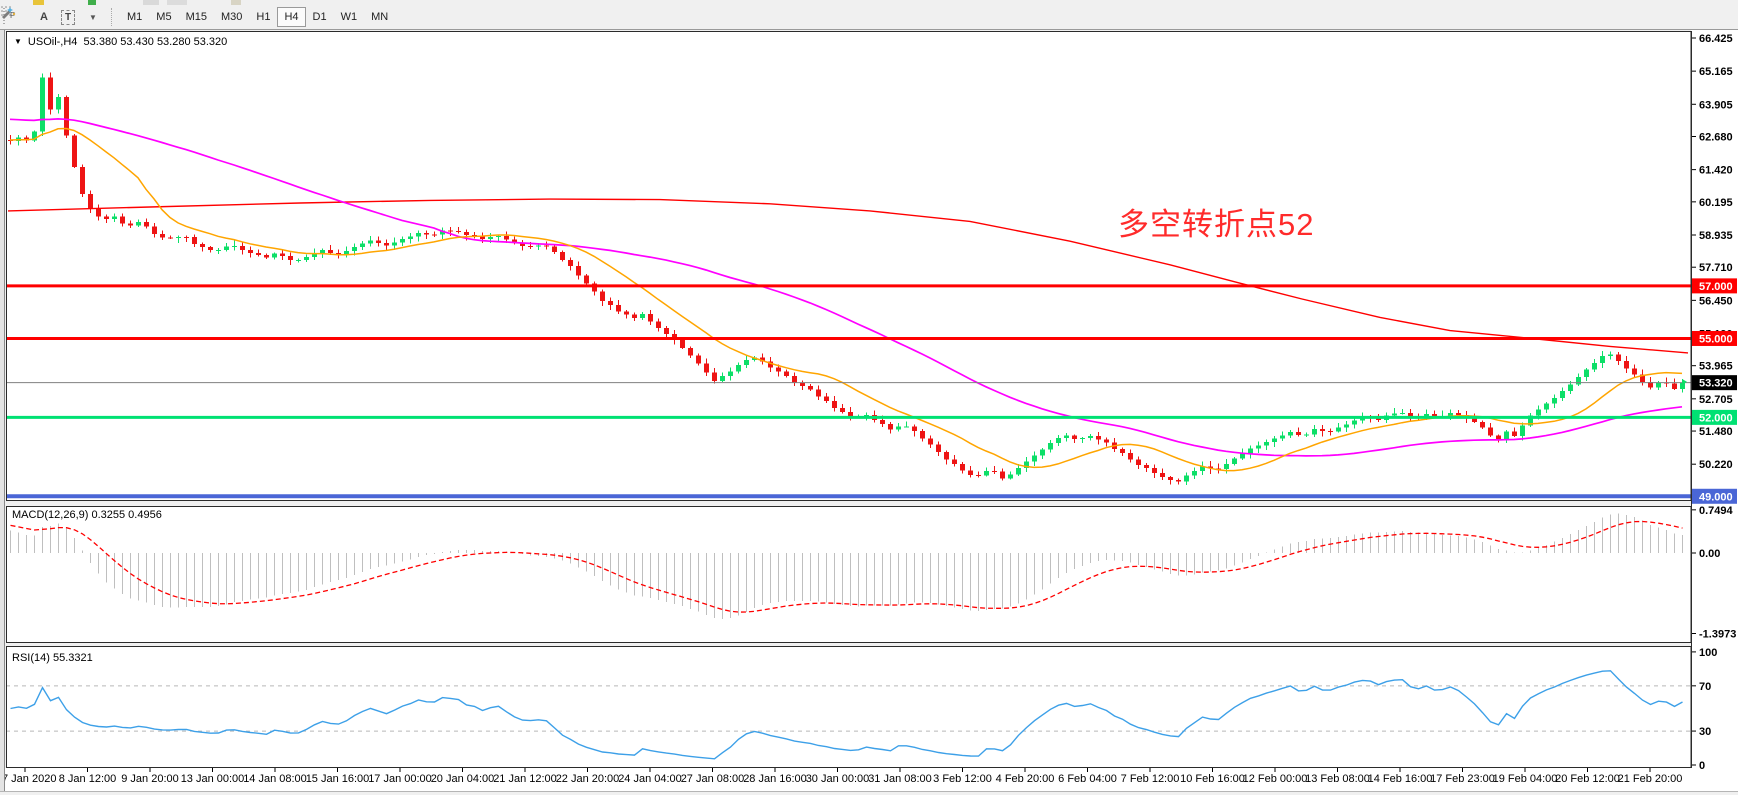  Describe the element at coordinates (400, 779) in the screenshot. I see `svg-text: 17 Jan 00:00` at that location.